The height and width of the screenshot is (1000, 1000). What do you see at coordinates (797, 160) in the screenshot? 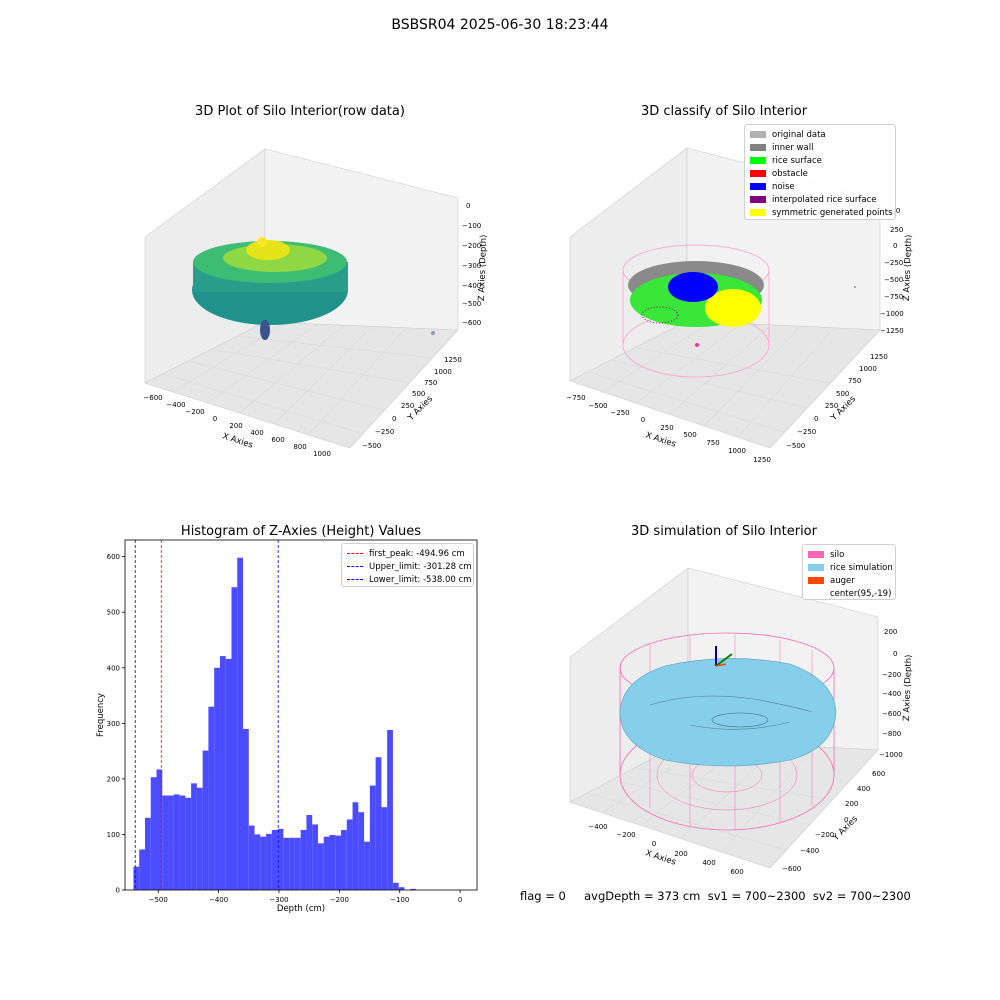
I see `legend-label: rice surface` at bounding box center [797, 160].